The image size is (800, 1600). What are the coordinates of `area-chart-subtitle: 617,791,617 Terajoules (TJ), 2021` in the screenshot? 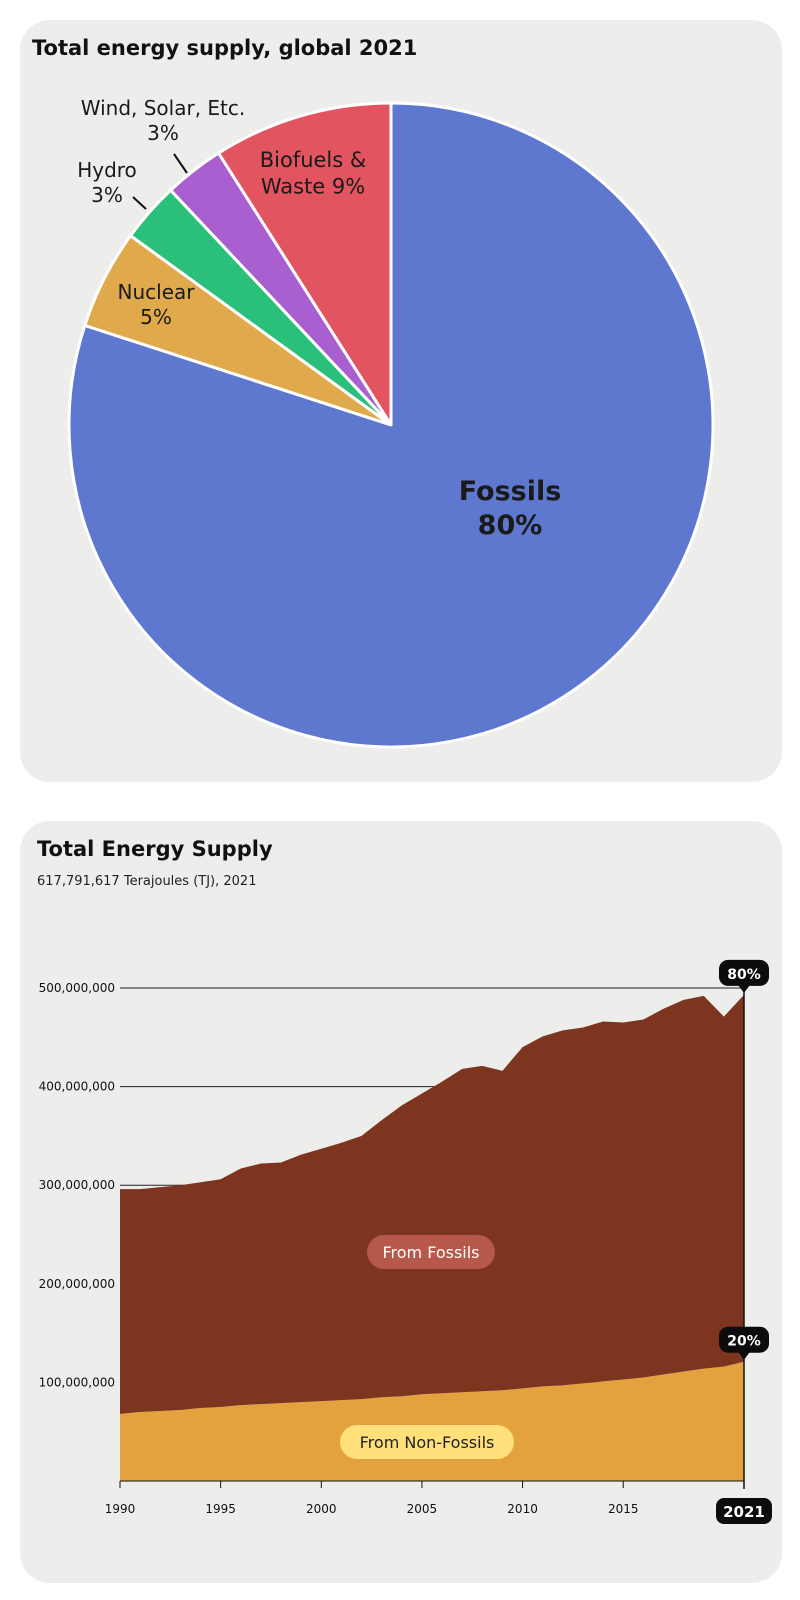 It's located at (147, 881).